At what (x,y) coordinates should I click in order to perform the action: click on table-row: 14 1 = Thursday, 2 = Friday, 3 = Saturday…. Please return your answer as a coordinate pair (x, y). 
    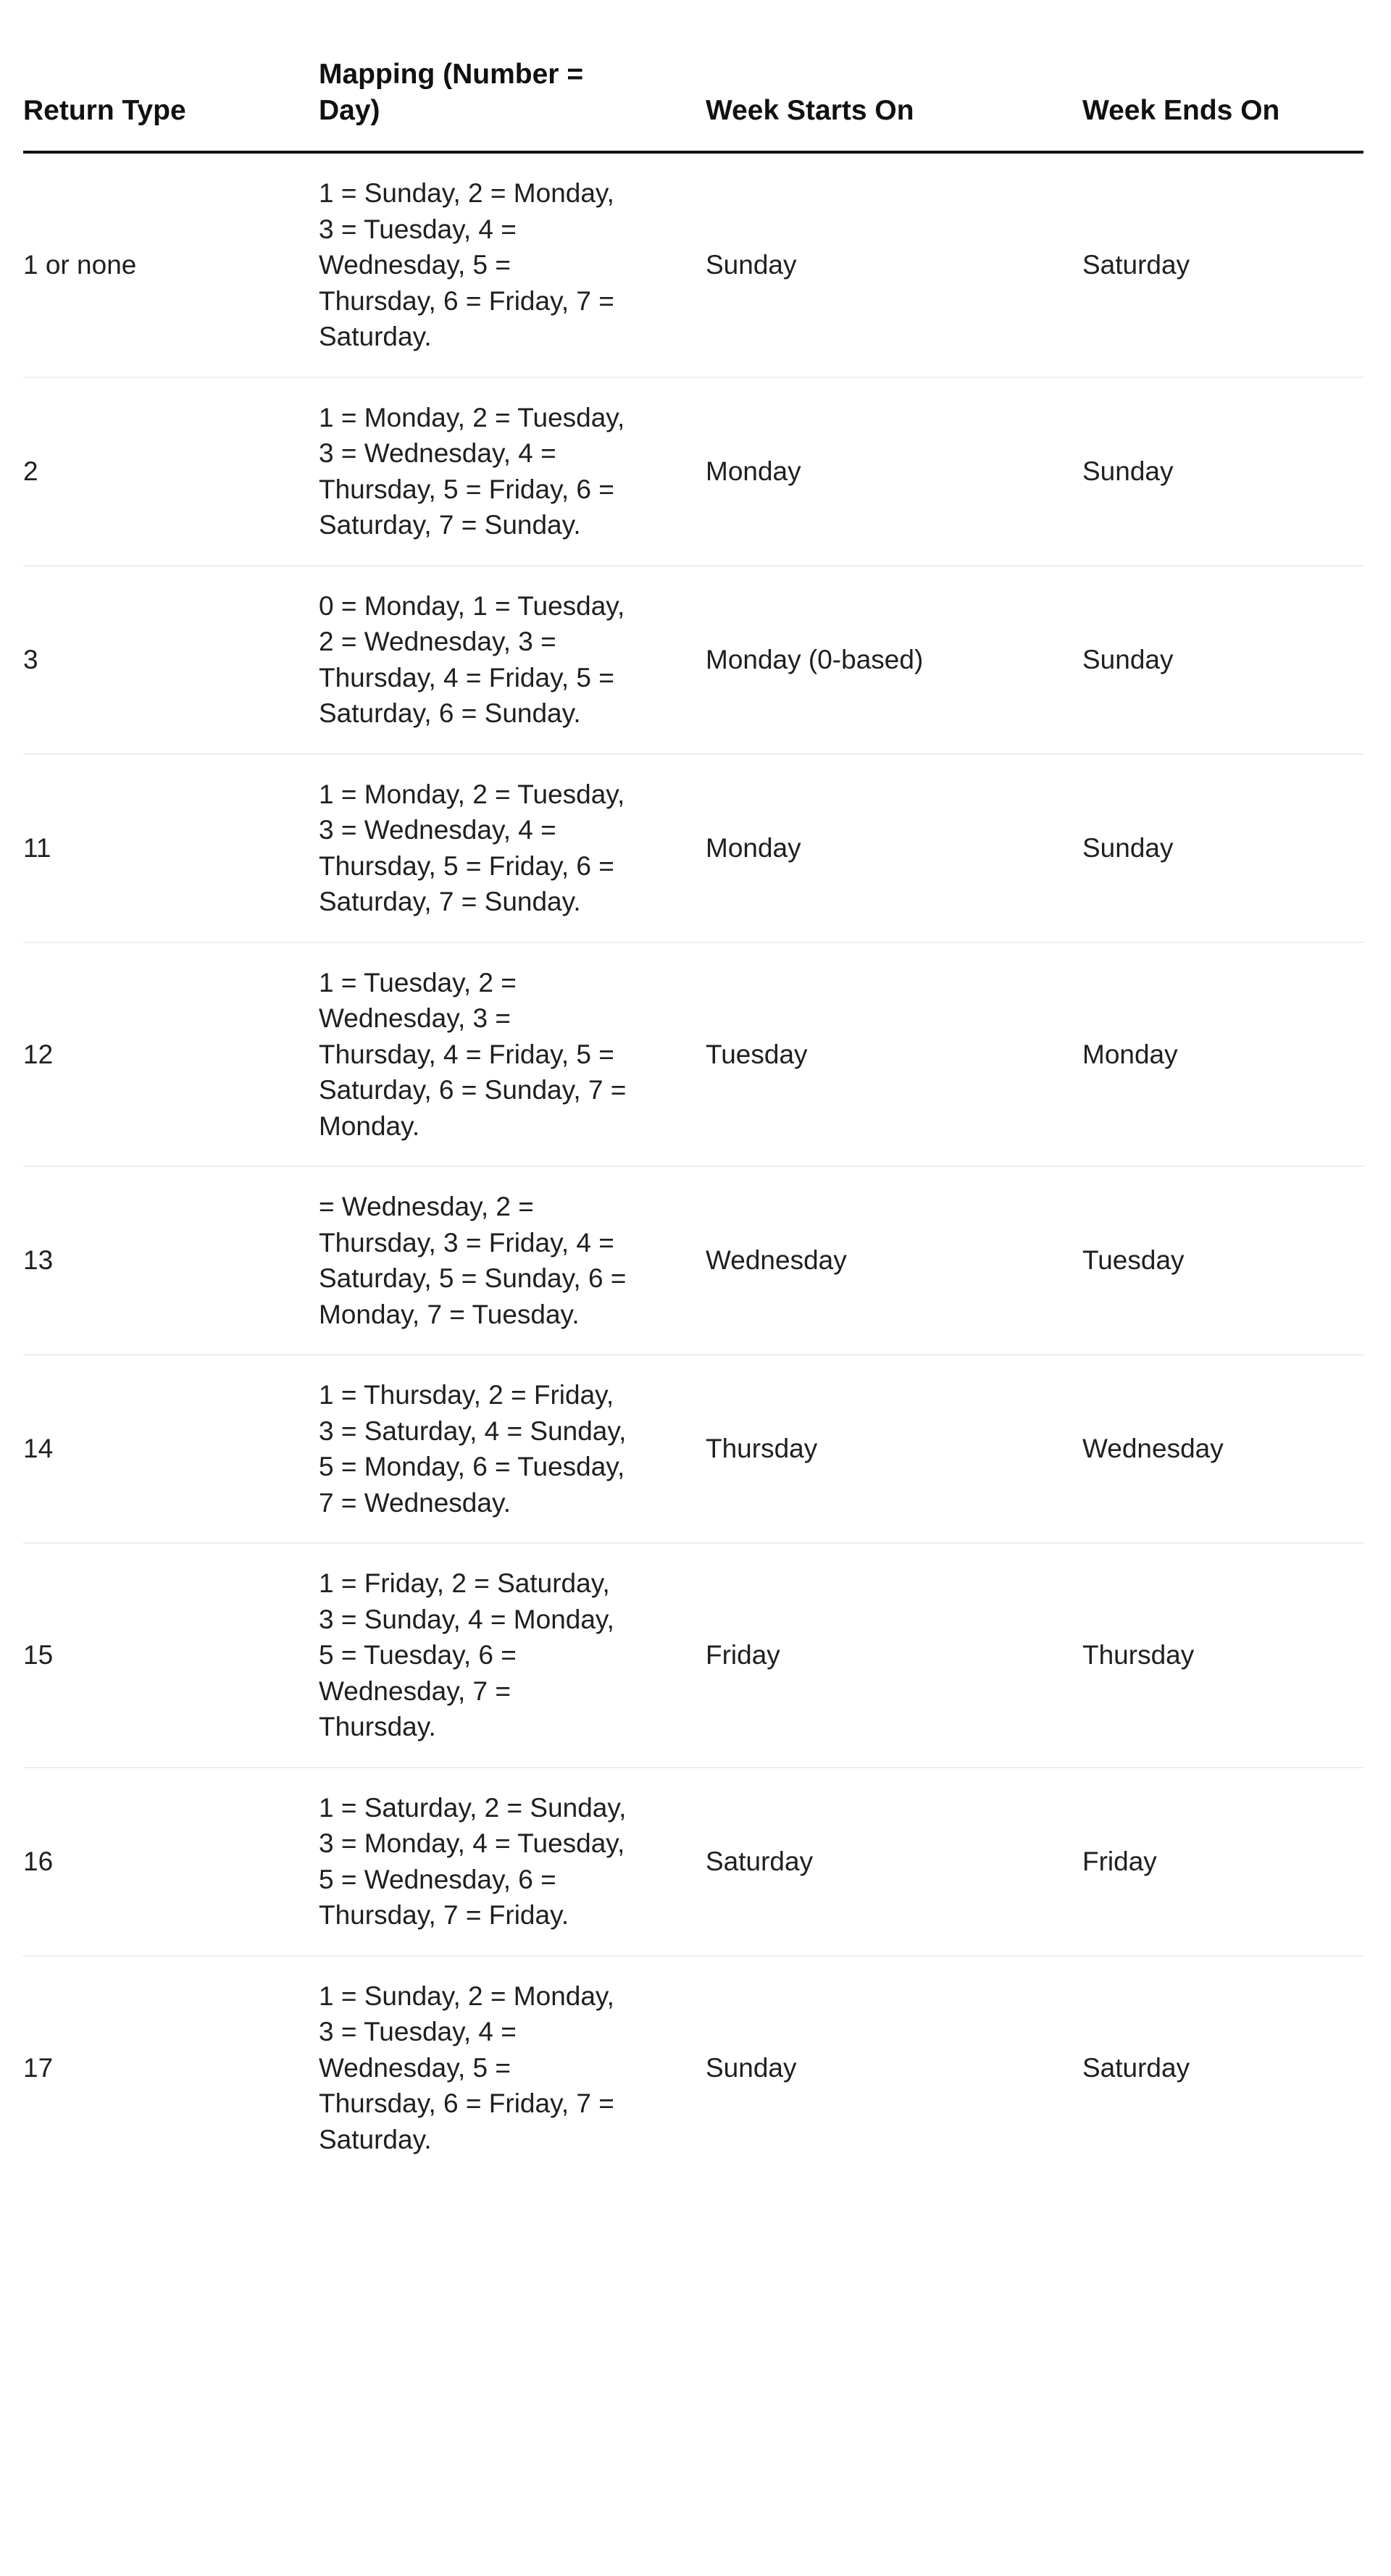
    Looking at the image, I should click on (693, 1449).